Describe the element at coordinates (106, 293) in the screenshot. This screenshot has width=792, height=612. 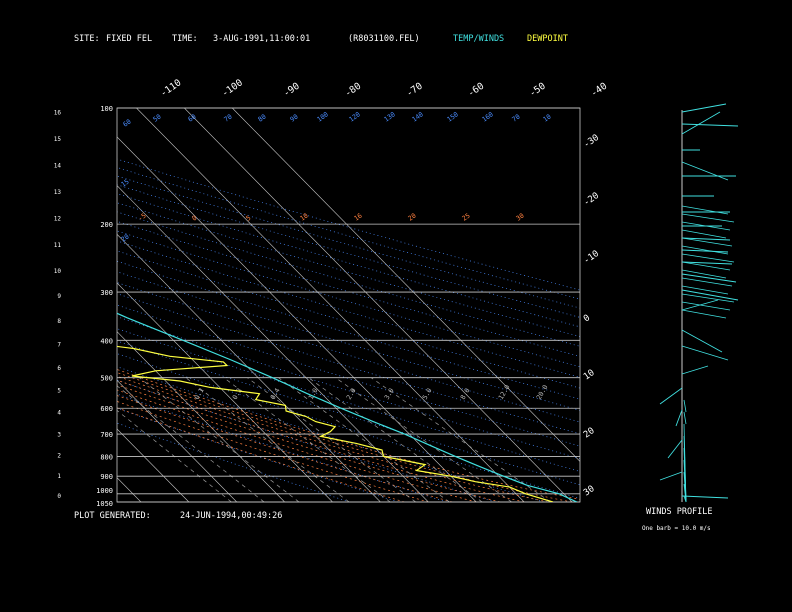
I see `pressure-tick-label: 300` at that location.